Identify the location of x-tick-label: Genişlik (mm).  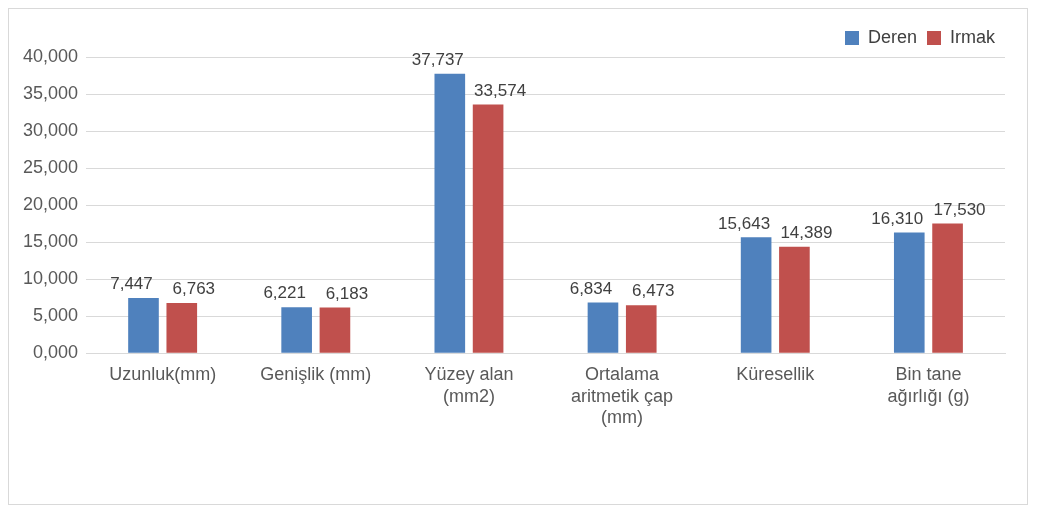
(316, 373).